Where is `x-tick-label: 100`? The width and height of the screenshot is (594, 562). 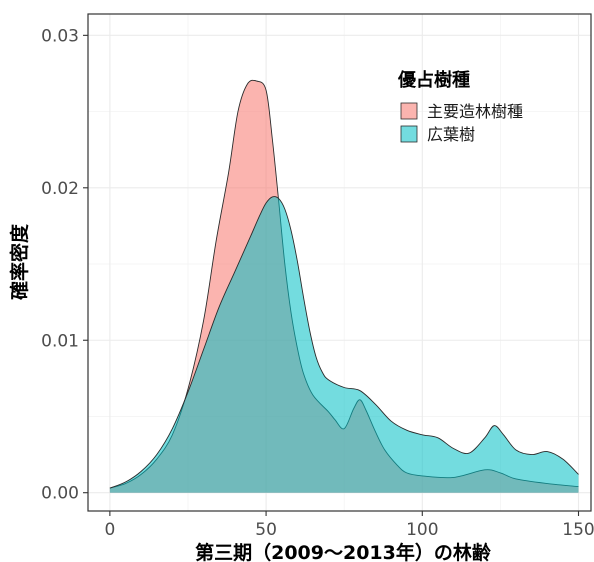 x-tick-label: 100 is located at coordinates (422, 530).